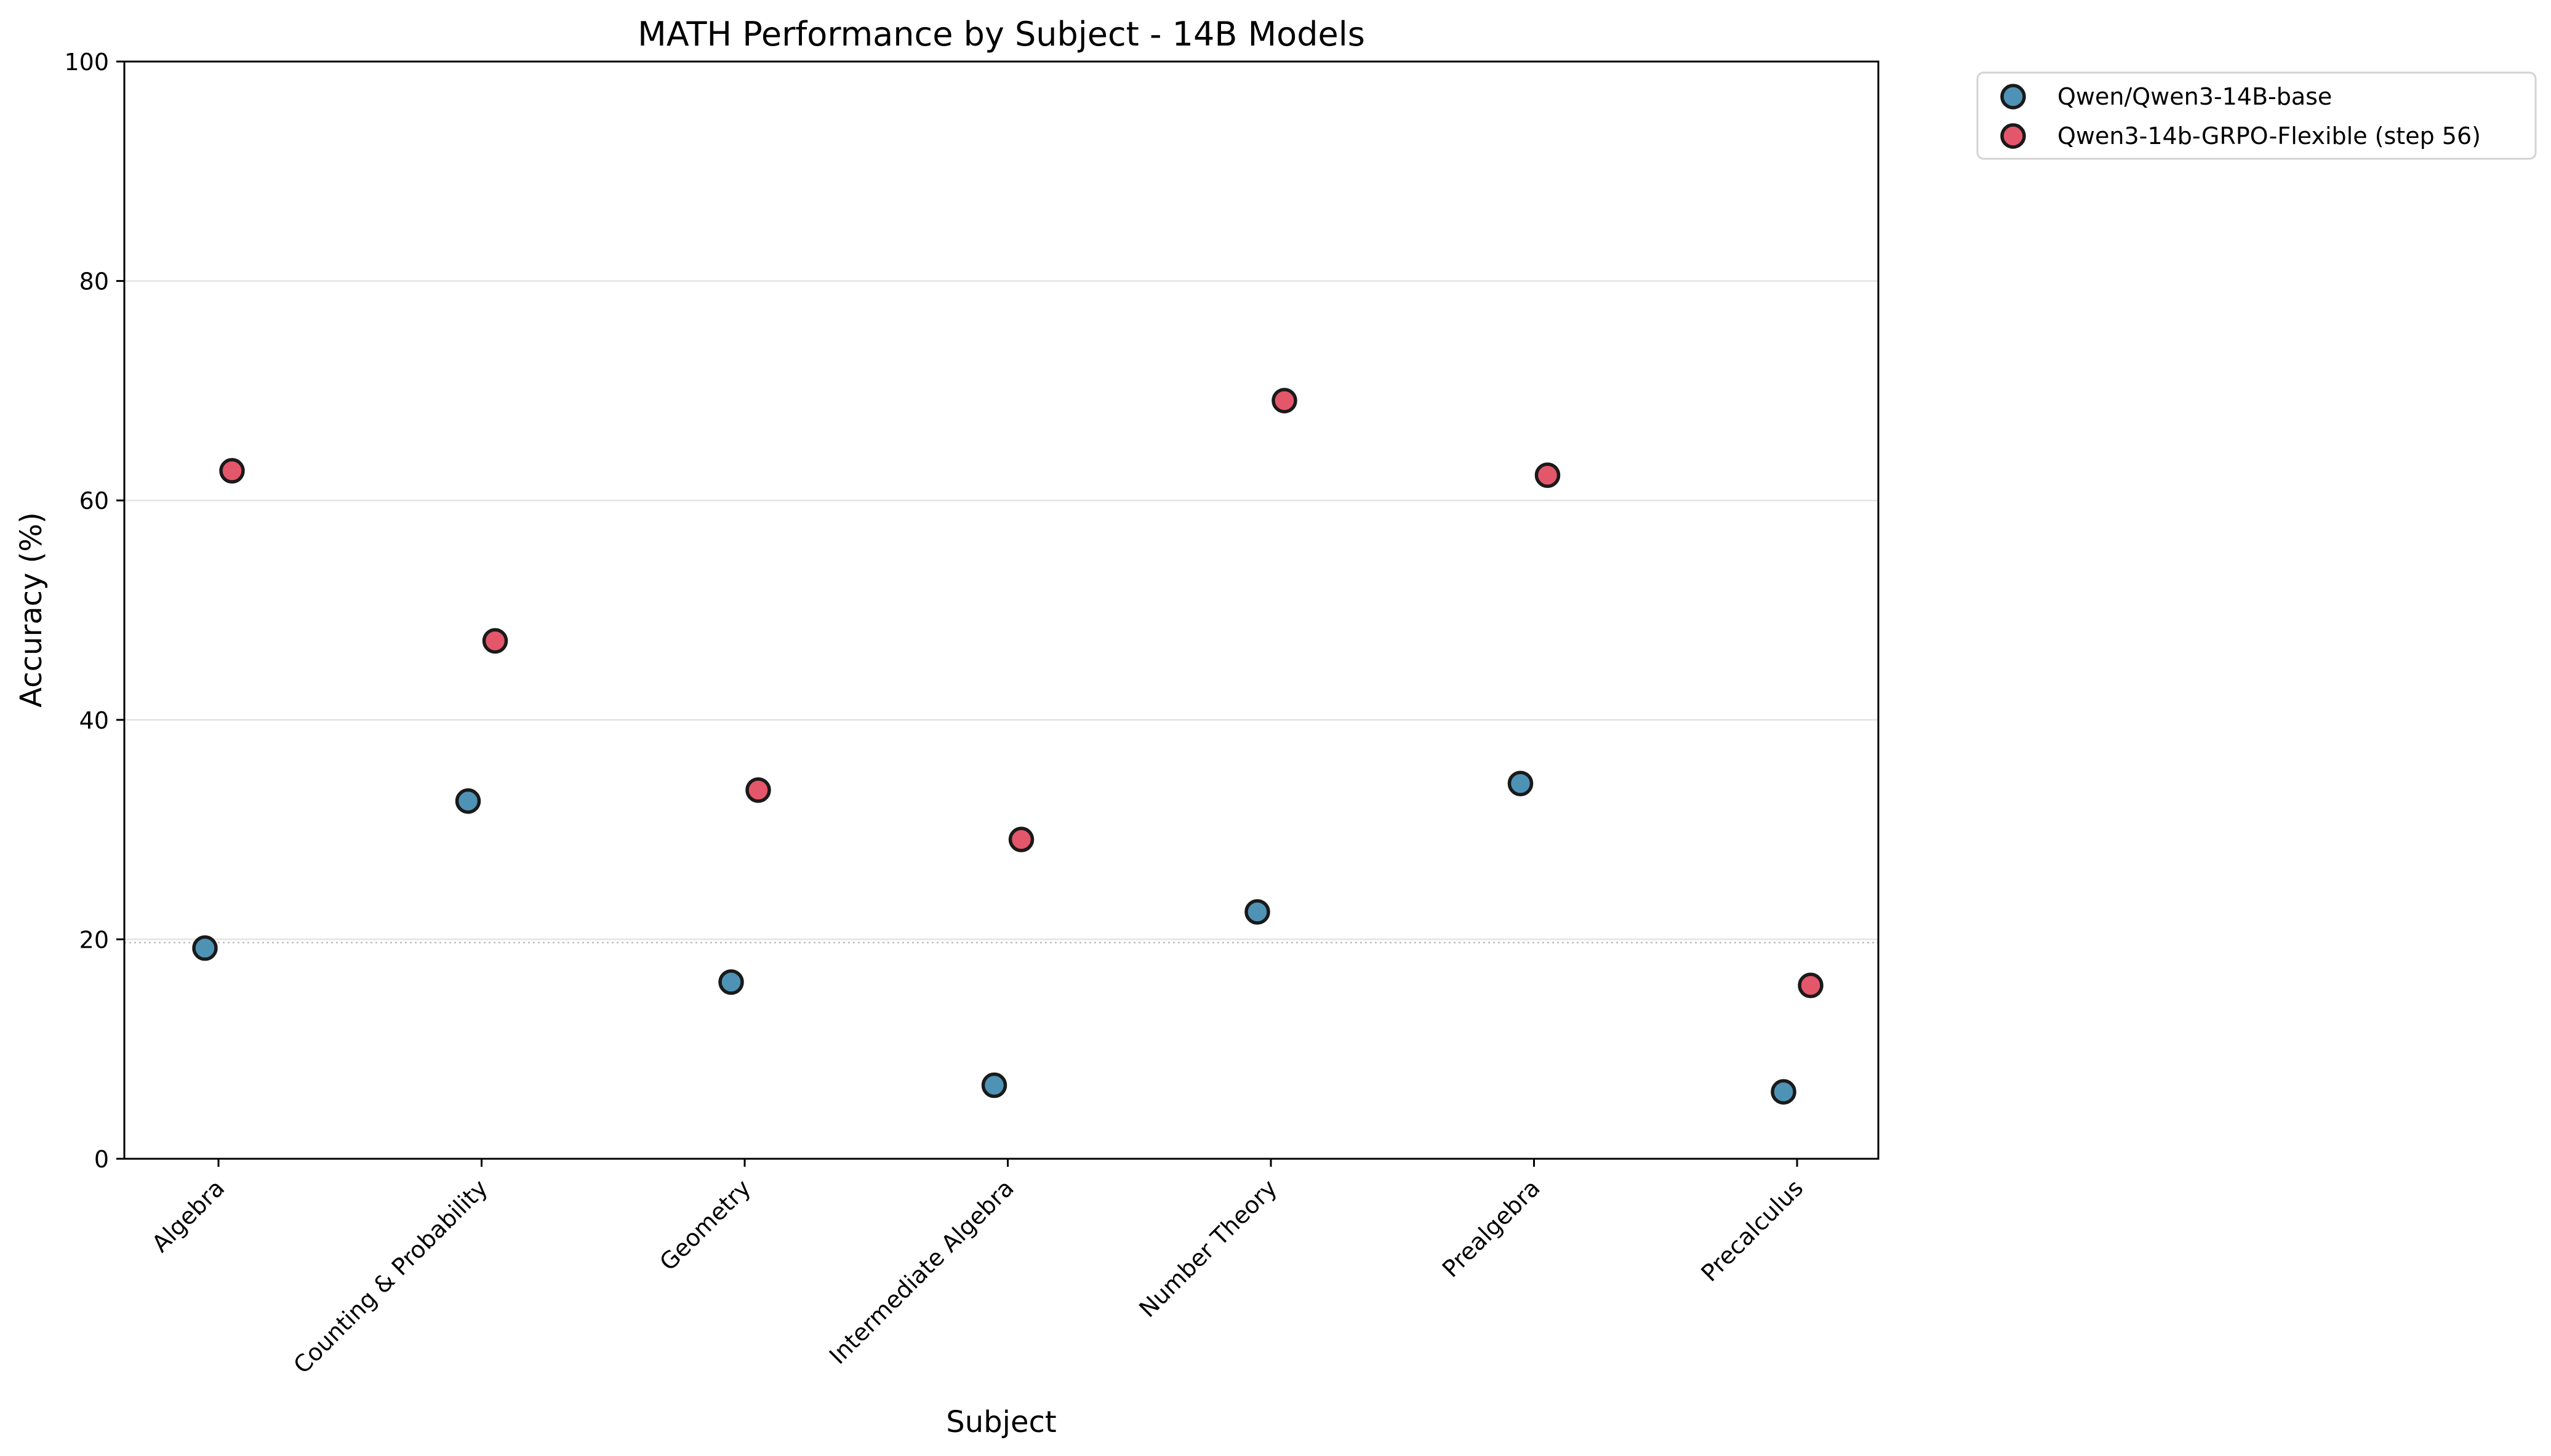 Image resolution: width=2551 pixels, height=1456 pixels. What do you see at coordinates (2194, 96) in the screenshot?
I see `legend-label: Qwen/Qwen3-14B-base` at bounding box center [2194, 96].